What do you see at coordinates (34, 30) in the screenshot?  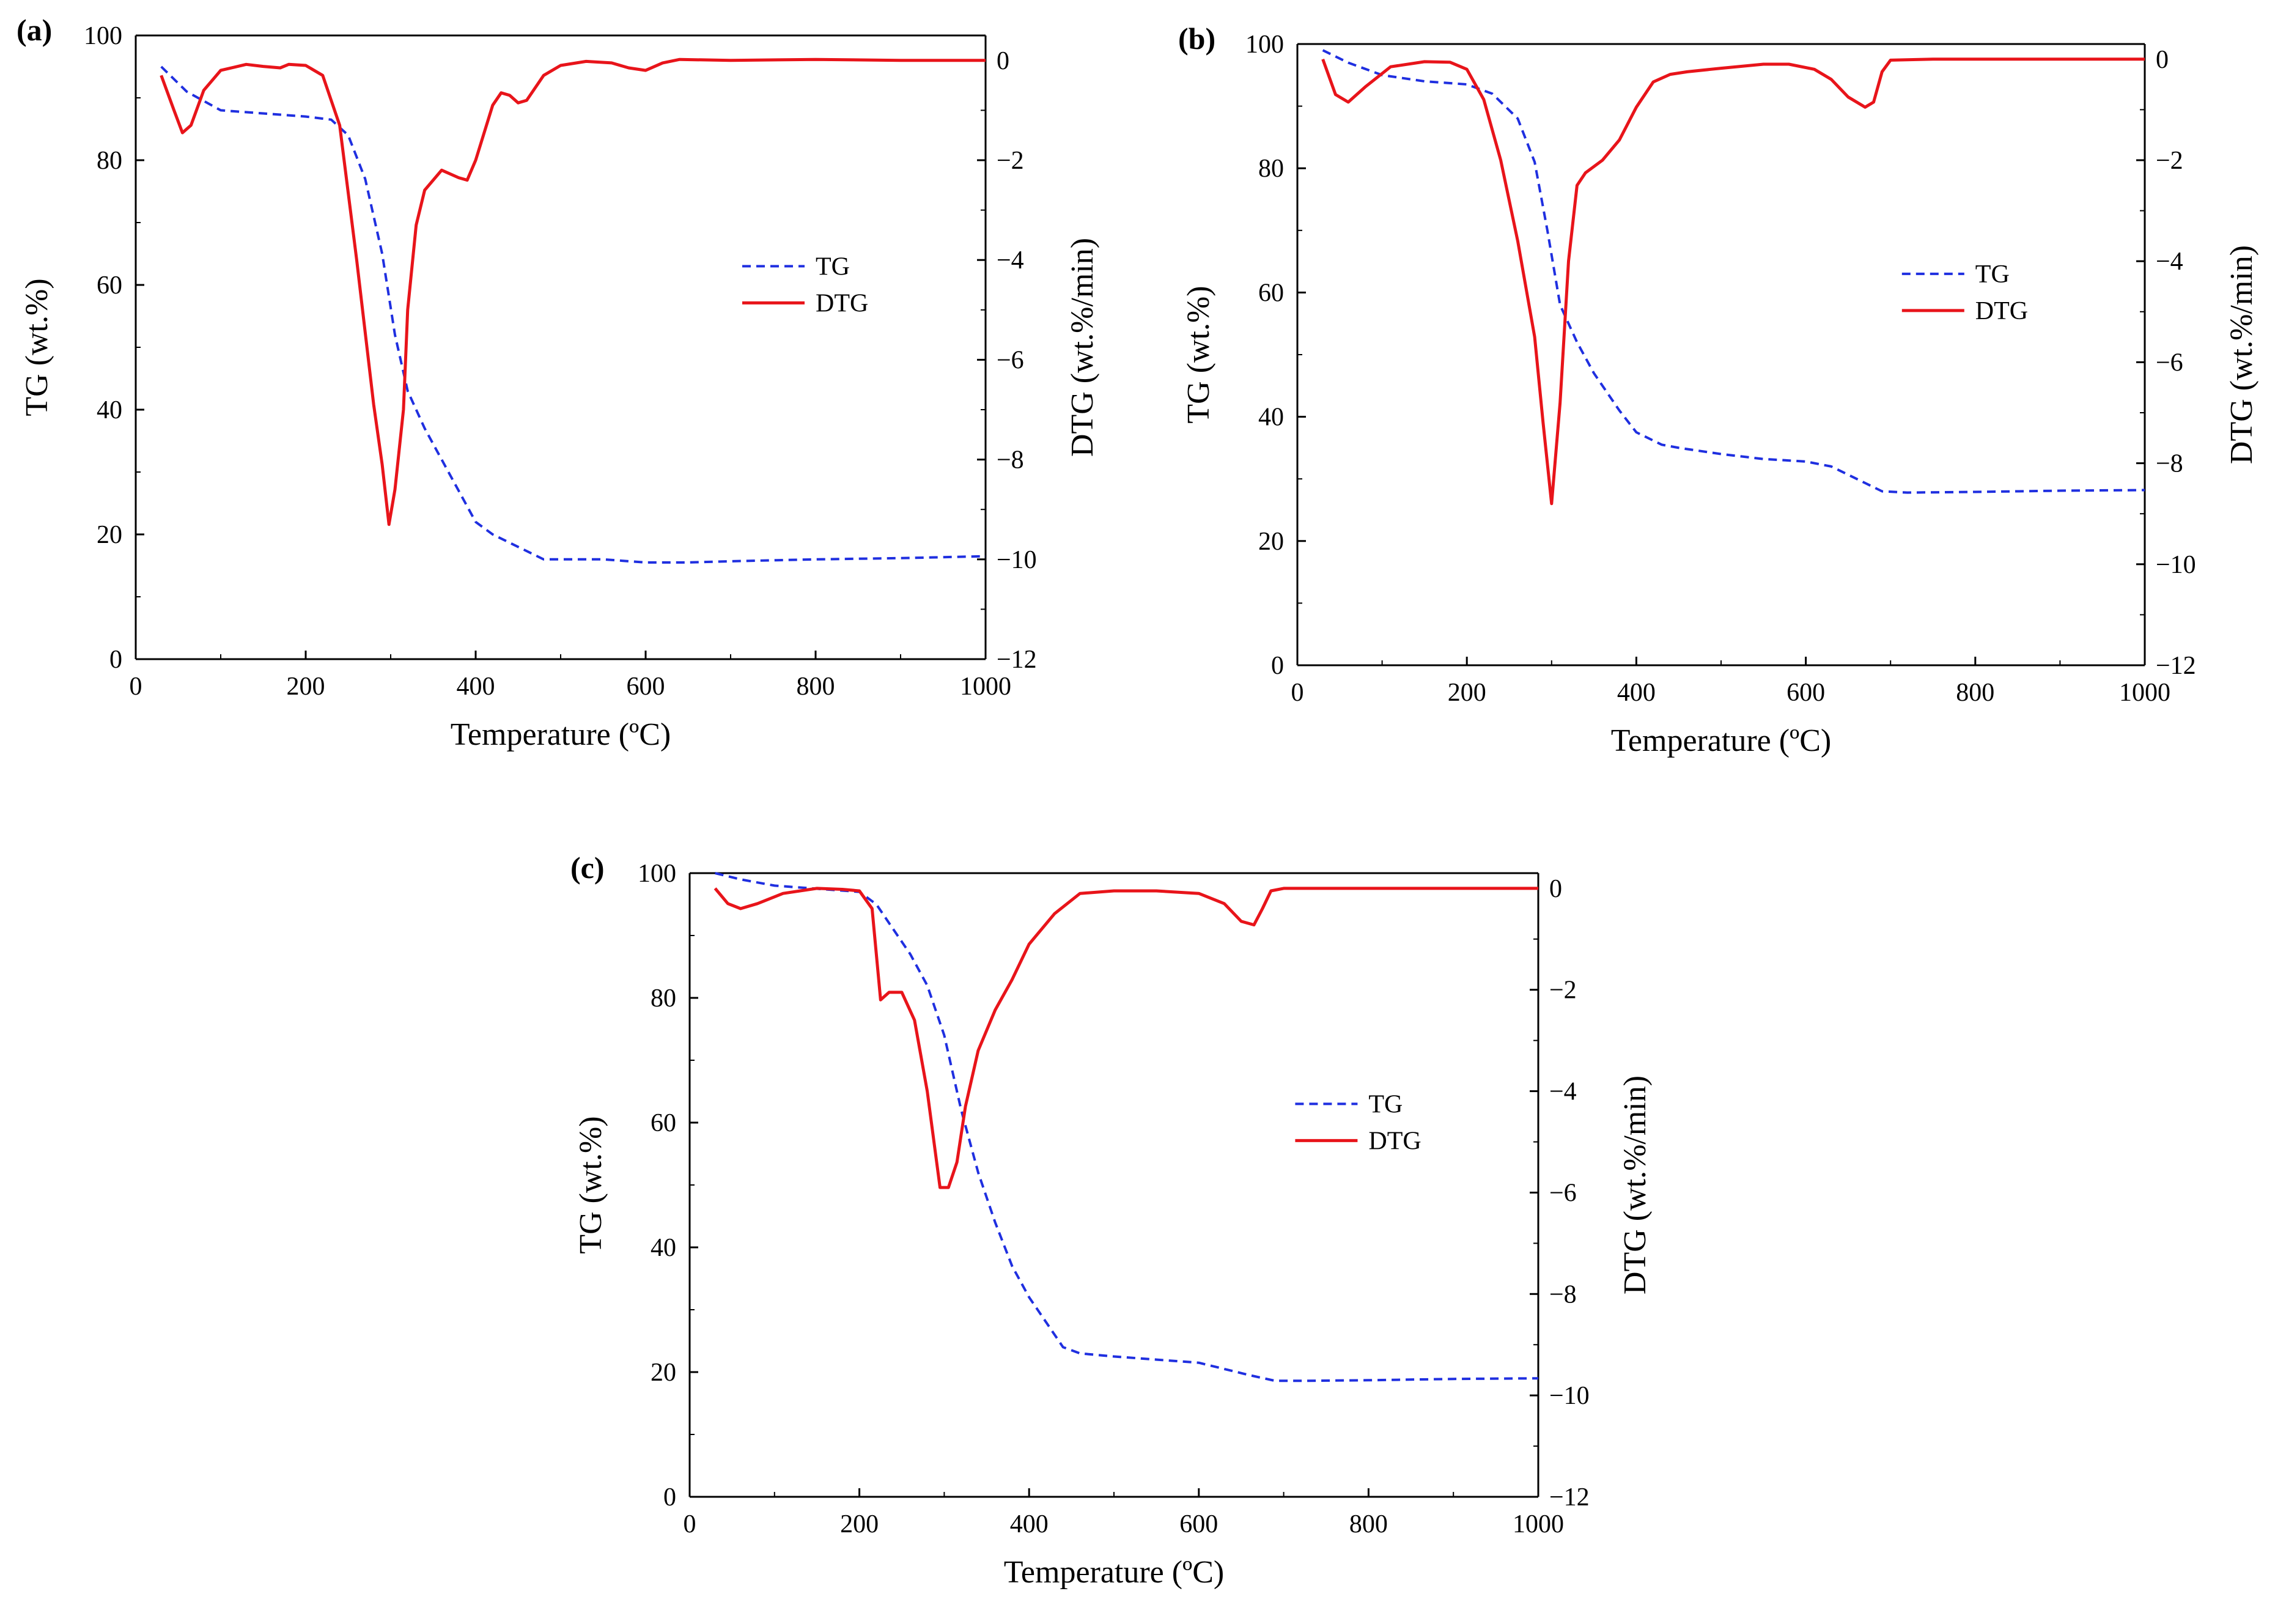 I see `panel-label: (a)` at bounding box center [34, 30].